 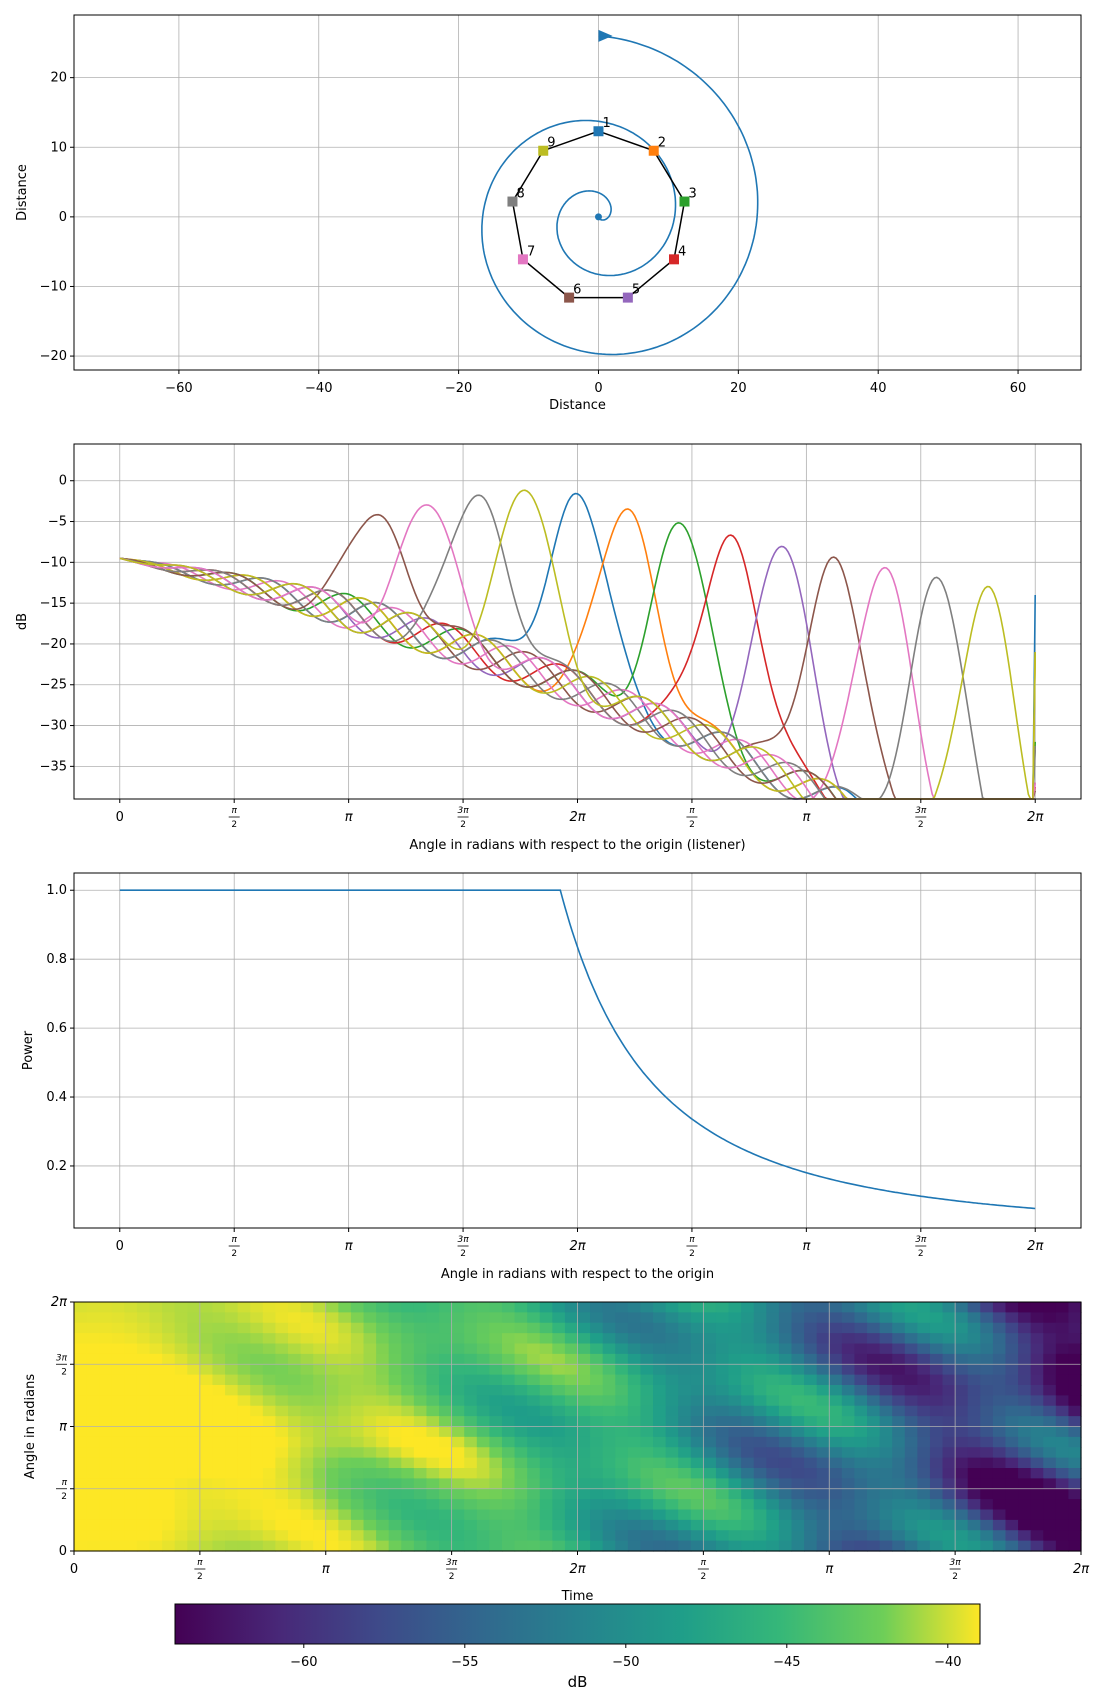 I want to click on db-series-line, so click(x=577, y=678).